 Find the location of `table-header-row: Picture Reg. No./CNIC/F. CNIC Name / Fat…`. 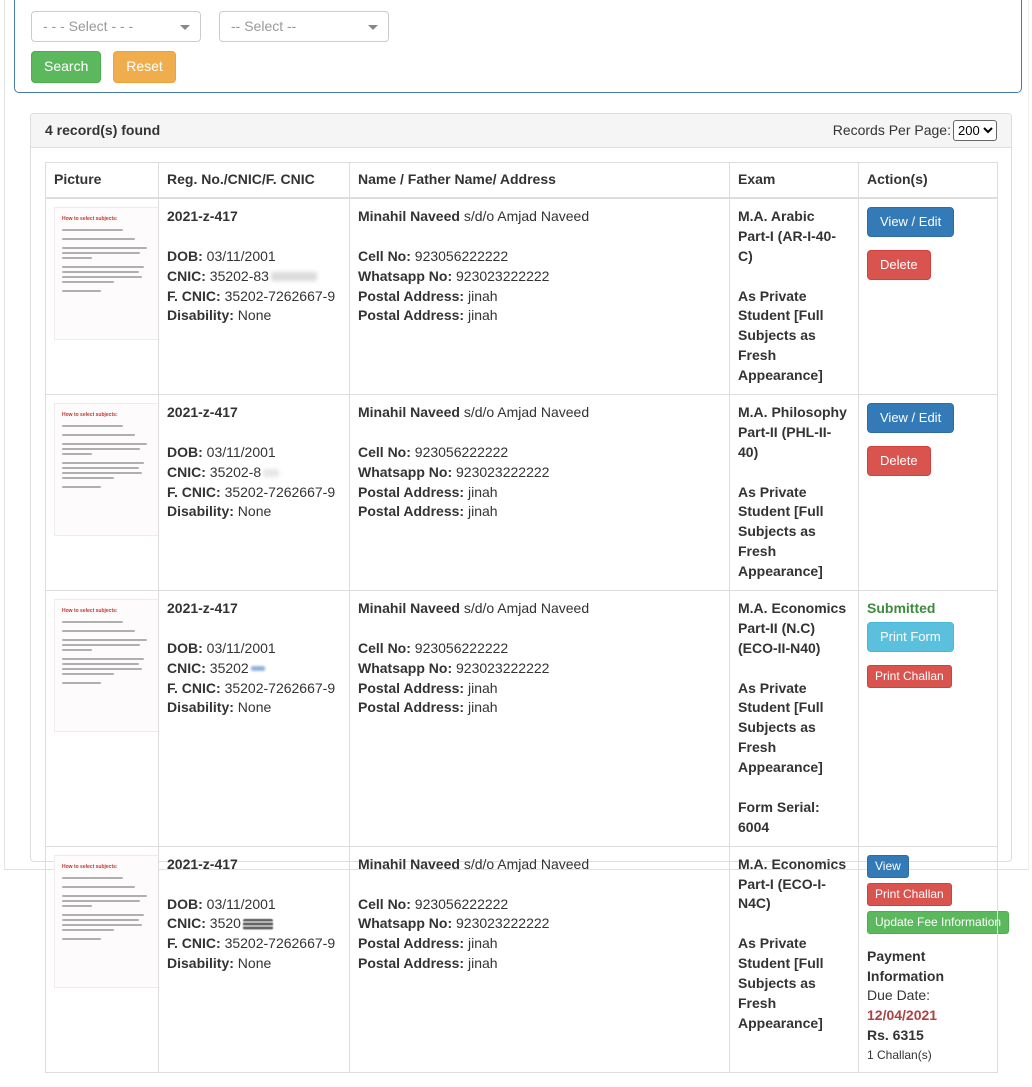

table-header-row: Picture Reg. No./CNIC/F. CNIC Name / Fat… is located at coordinates (521, 180).